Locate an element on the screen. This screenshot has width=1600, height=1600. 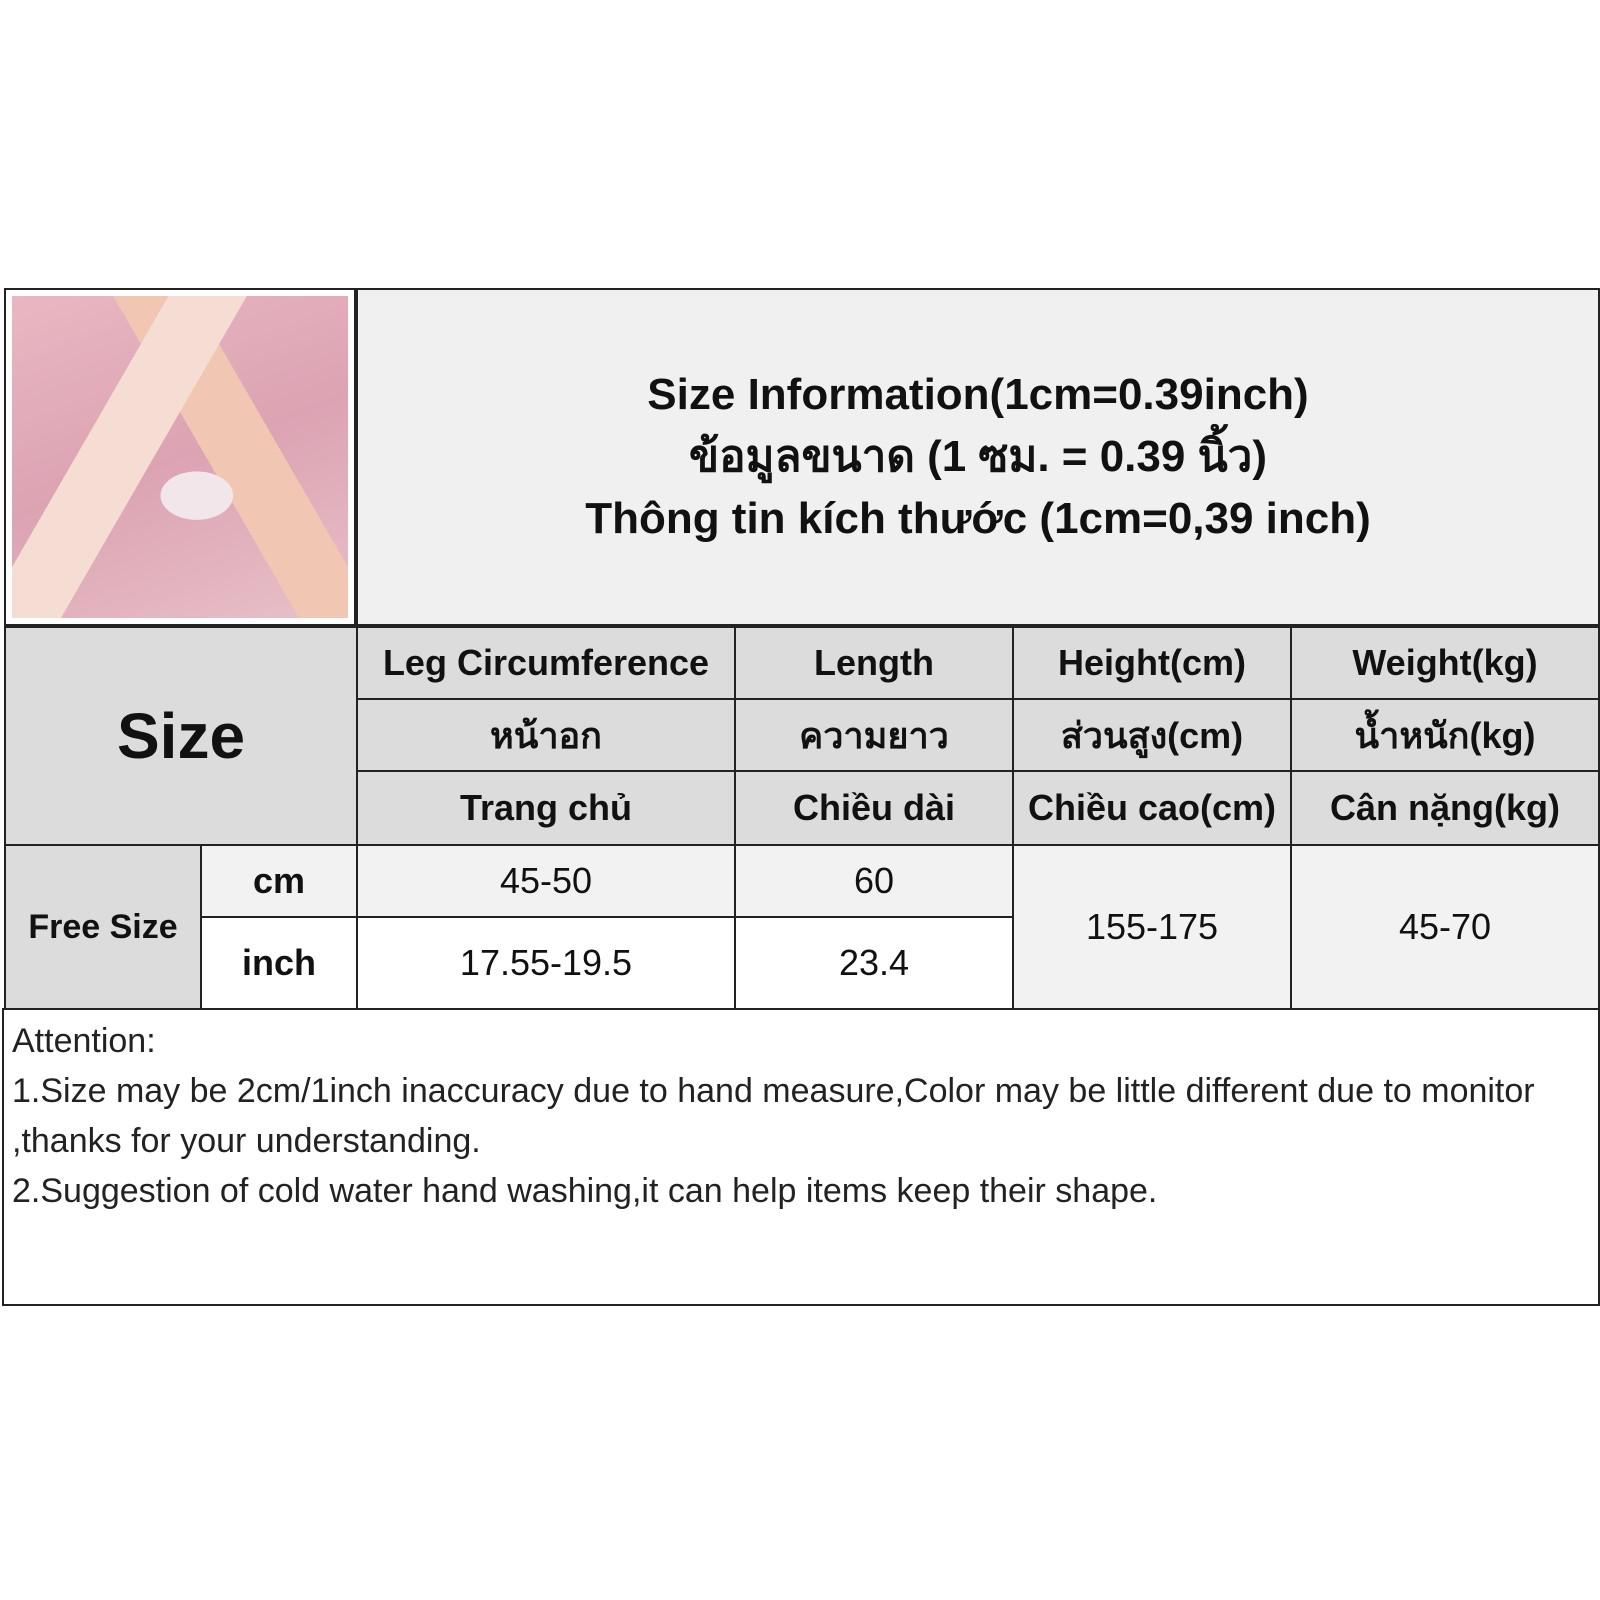
title-thai: ข้อมูลขนาด (1 ซม. = 0.39 นิ้ว) is located at coordinates (977, 456).